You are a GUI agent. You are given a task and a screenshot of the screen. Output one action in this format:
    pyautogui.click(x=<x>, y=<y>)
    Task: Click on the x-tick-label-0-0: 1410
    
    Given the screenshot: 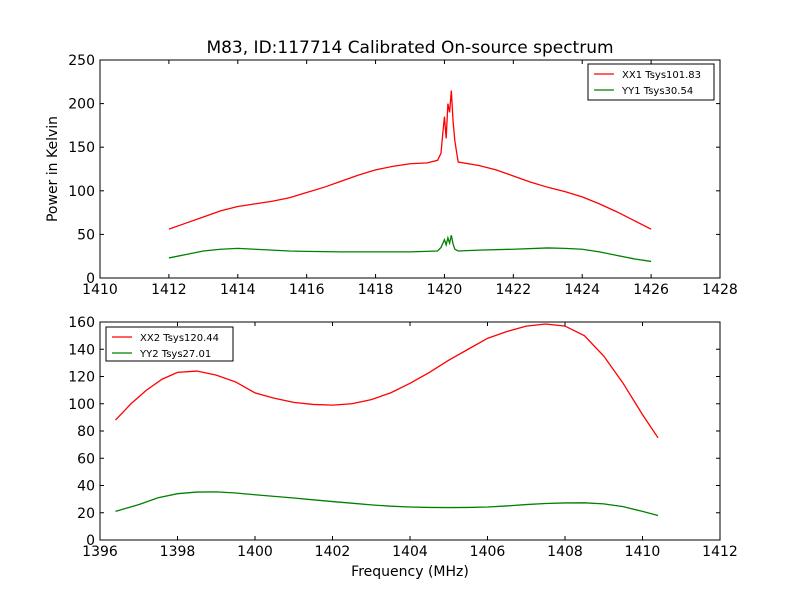 What is the action you would take?
    pyautogui.click(x=100, y=290)
    